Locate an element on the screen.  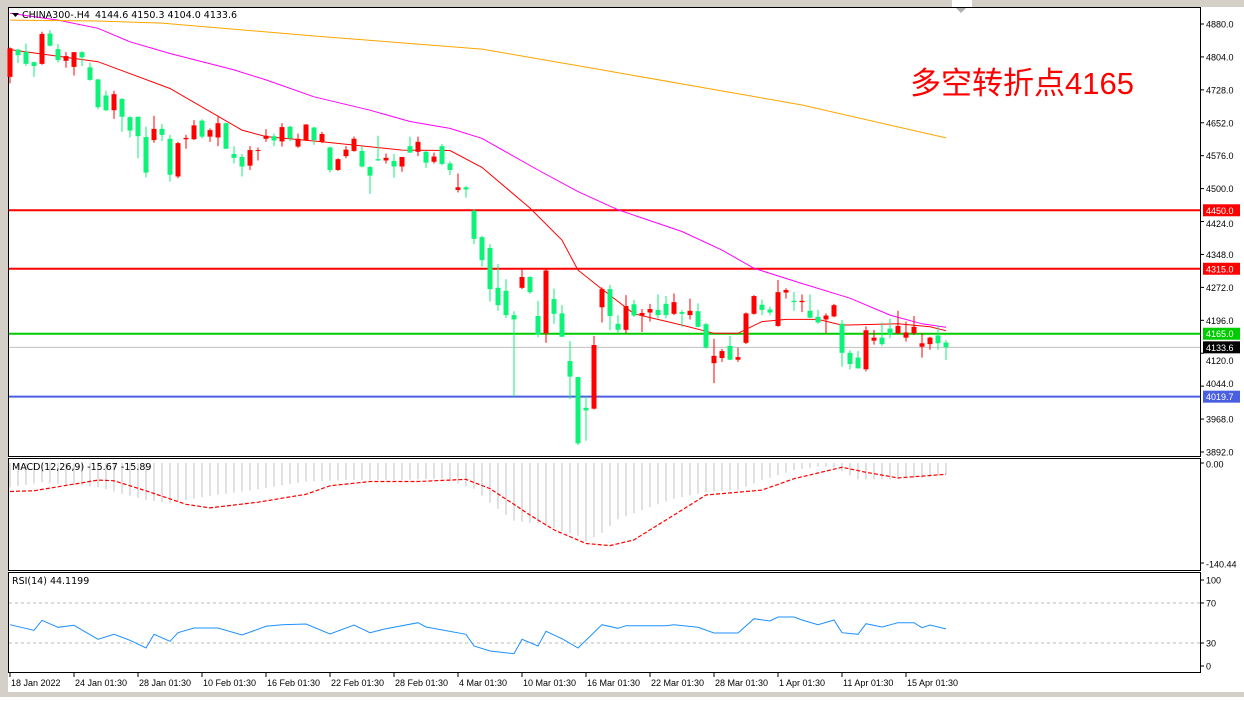
price-tick-label: 3892.0 is located at coordinates (1220, 453).